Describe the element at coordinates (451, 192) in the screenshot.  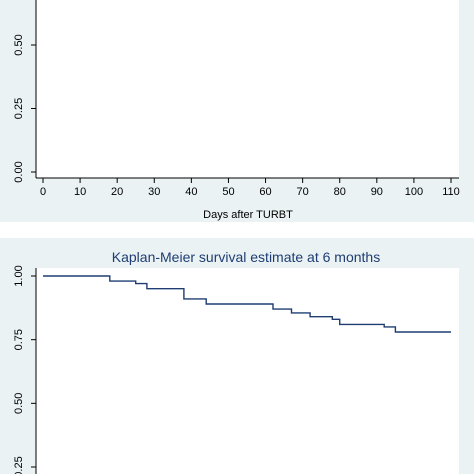
I see `x-tick-label: 110` at that location.